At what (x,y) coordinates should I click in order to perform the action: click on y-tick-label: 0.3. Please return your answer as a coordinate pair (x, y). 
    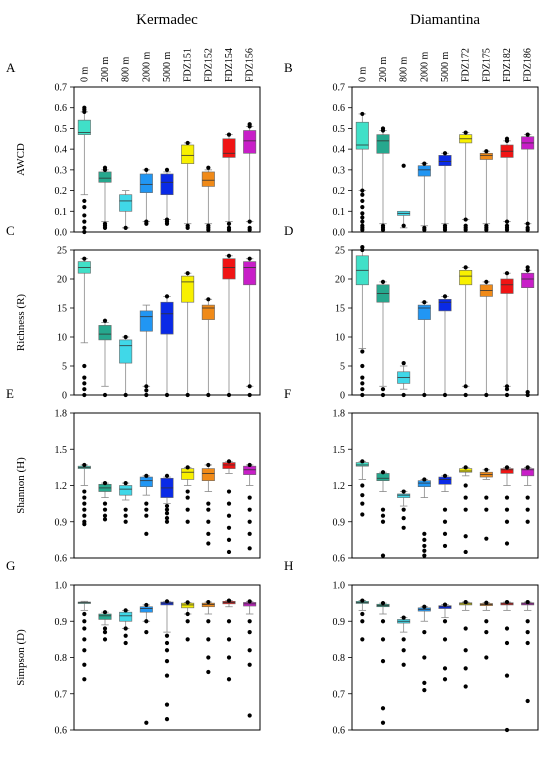
    Looking at the image, I should click on (339, 170).